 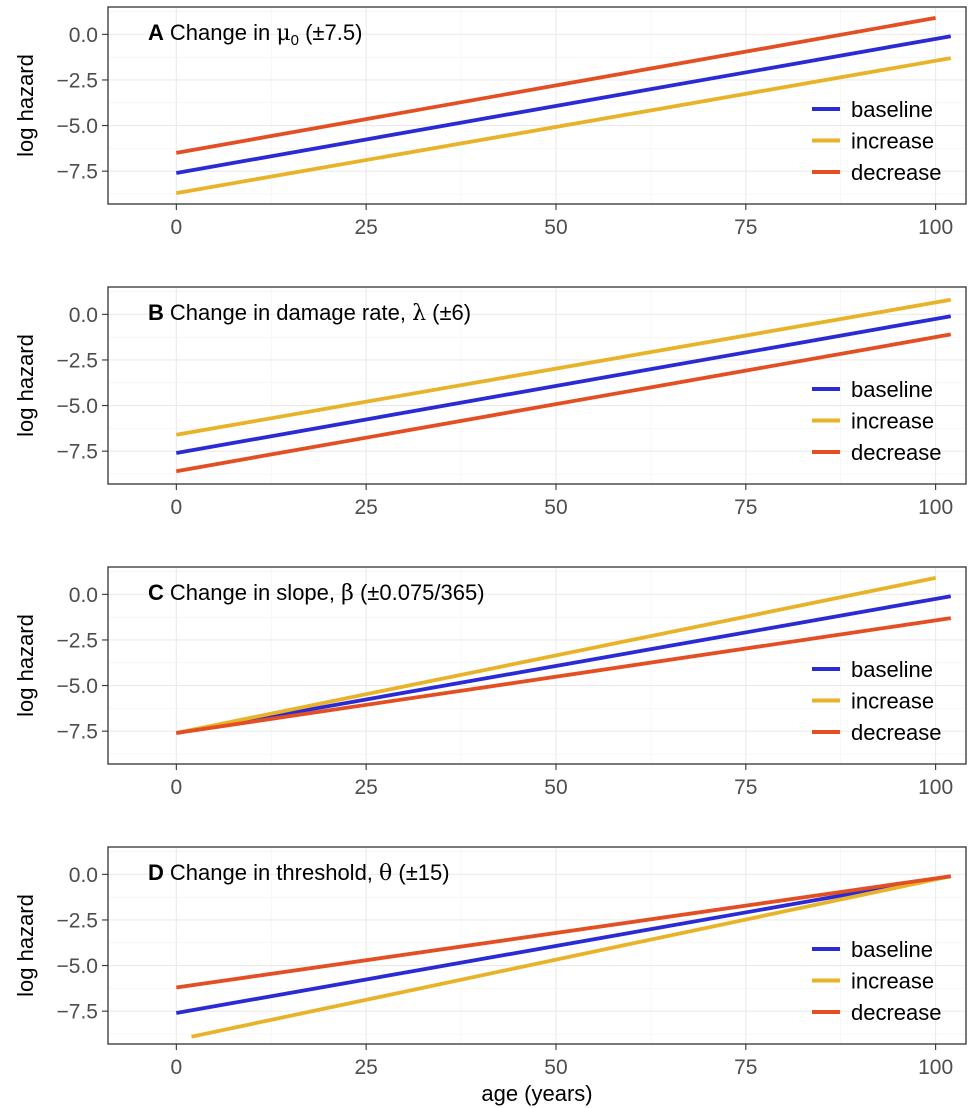 I want to click on panel-title: B Change in damage rate, λ (±6), so click(x=309, y=313).